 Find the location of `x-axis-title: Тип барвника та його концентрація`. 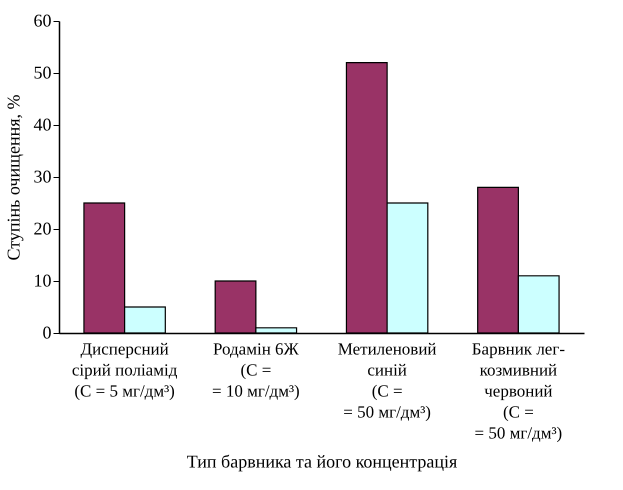

x-axis-title: Тип барвника та його концентрація is located at coordinates (322, 462).